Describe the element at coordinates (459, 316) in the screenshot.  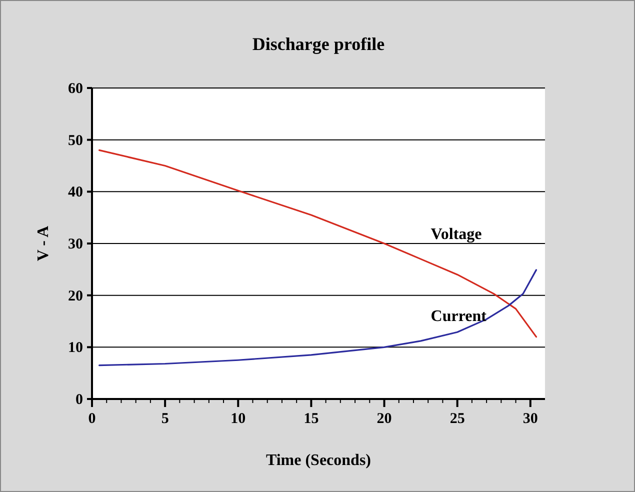
I see `series-label: Current` at that location.